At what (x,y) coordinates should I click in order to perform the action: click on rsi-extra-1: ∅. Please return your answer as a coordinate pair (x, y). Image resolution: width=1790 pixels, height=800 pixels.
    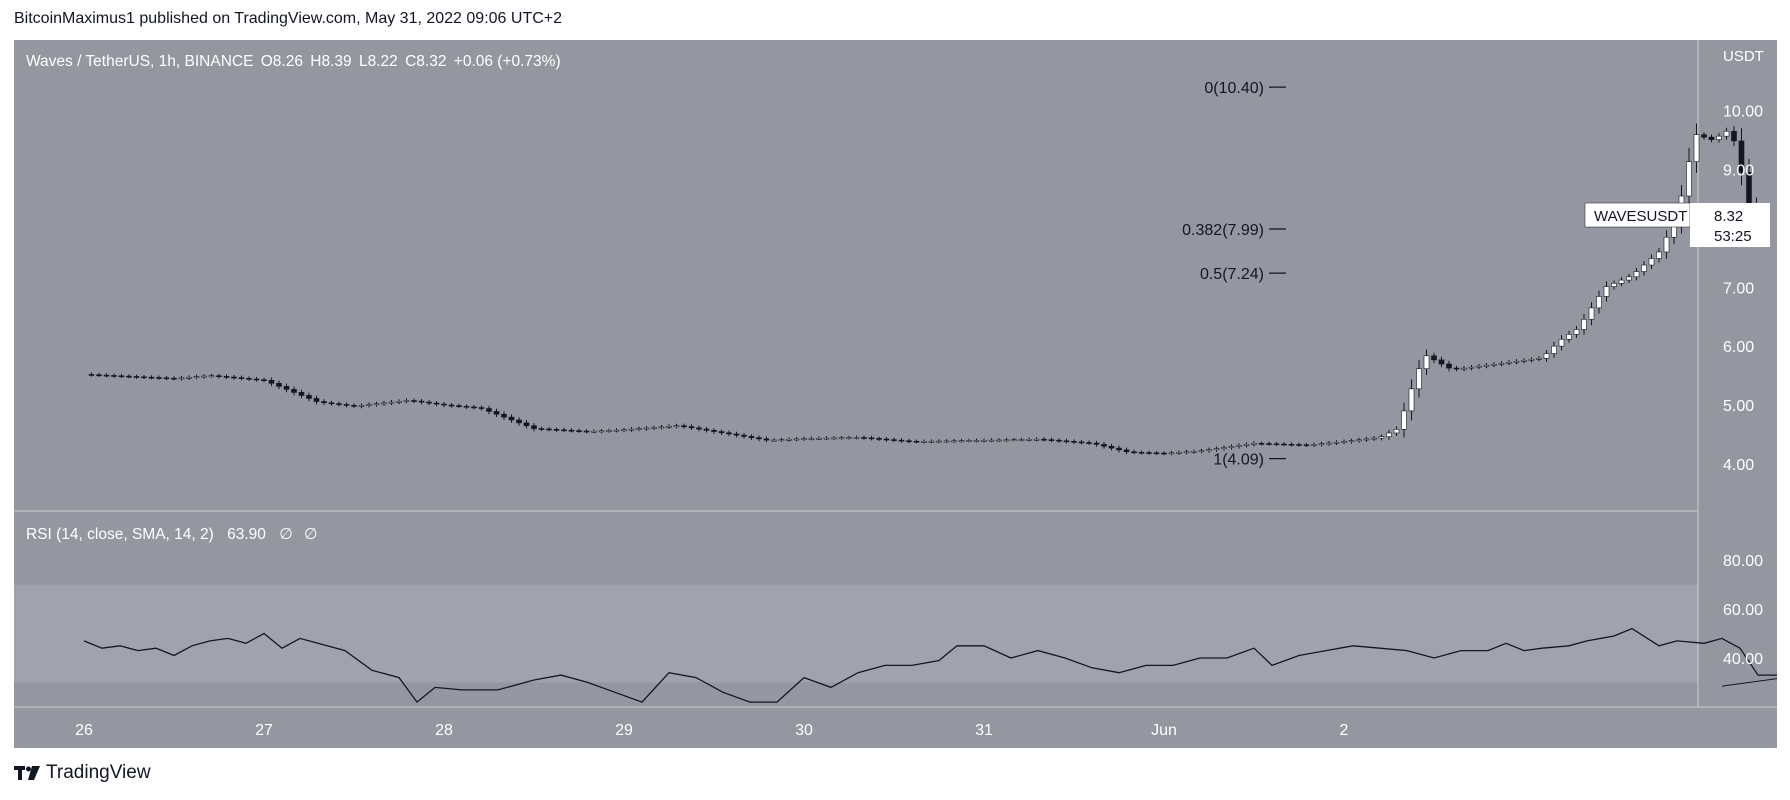
    Looking at the image, I should click on (286, 534).